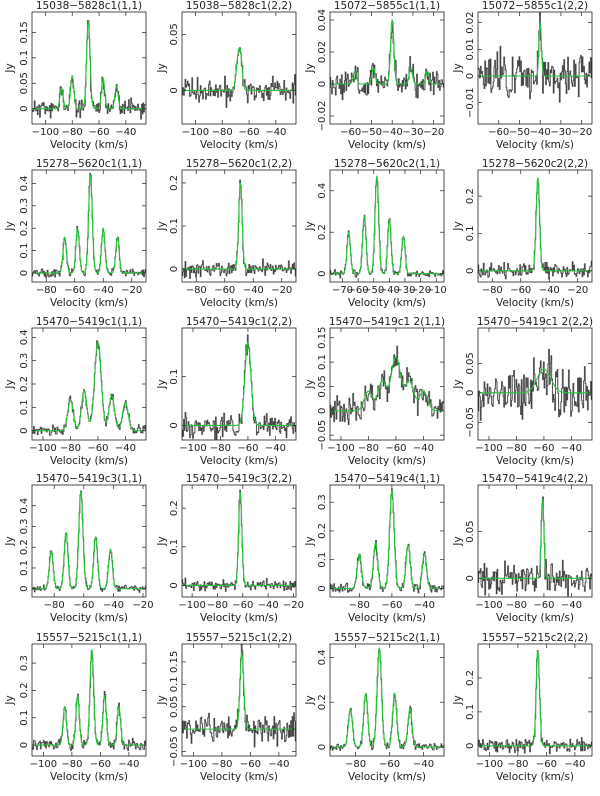 The height and width of the screenshot is (796, 600). I want to click on y-tick-label: −0.01, so click(470, 102).